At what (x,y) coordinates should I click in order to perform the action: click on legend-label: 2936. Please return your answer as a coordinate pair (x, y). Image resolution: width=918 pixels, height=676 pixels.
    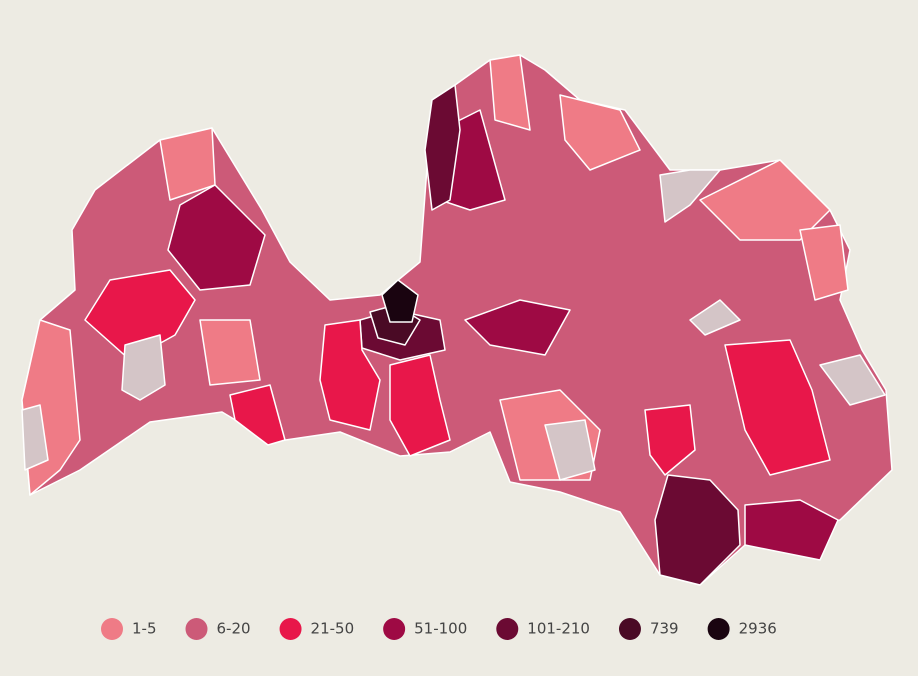
    Looking at the image, I should click on (758, 629).